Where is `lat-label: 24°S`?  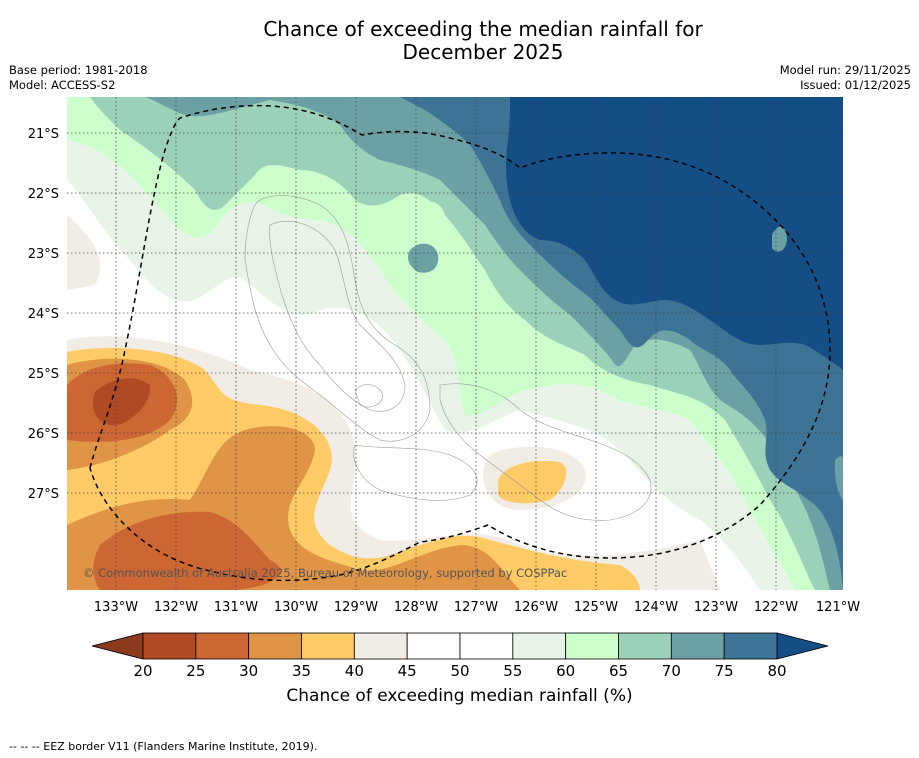 lat-label: 24°S is located at coordinates (43, 314).